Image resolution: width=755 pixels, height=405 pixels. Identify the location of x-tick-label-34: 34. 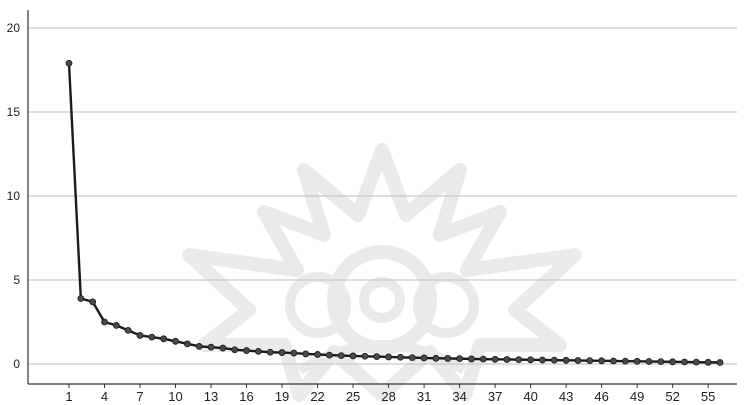
(459, 396).